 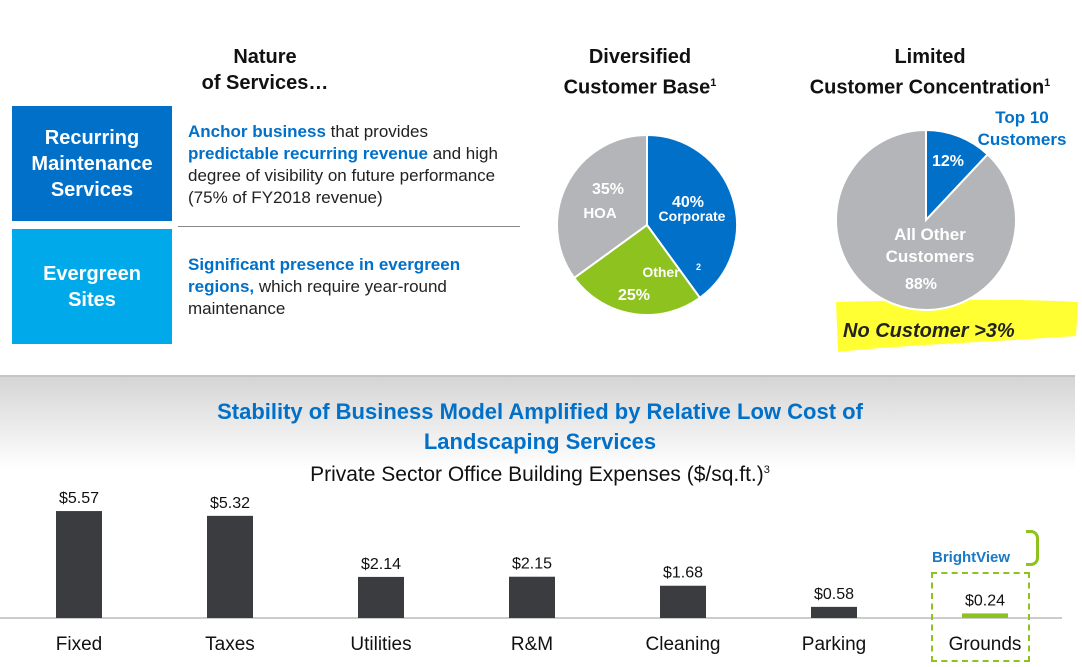 What do you see at coordinates (957, 175) in the screenshot?
I see `concentration-slice-top-10-customers` at bounding box center [957, 175].